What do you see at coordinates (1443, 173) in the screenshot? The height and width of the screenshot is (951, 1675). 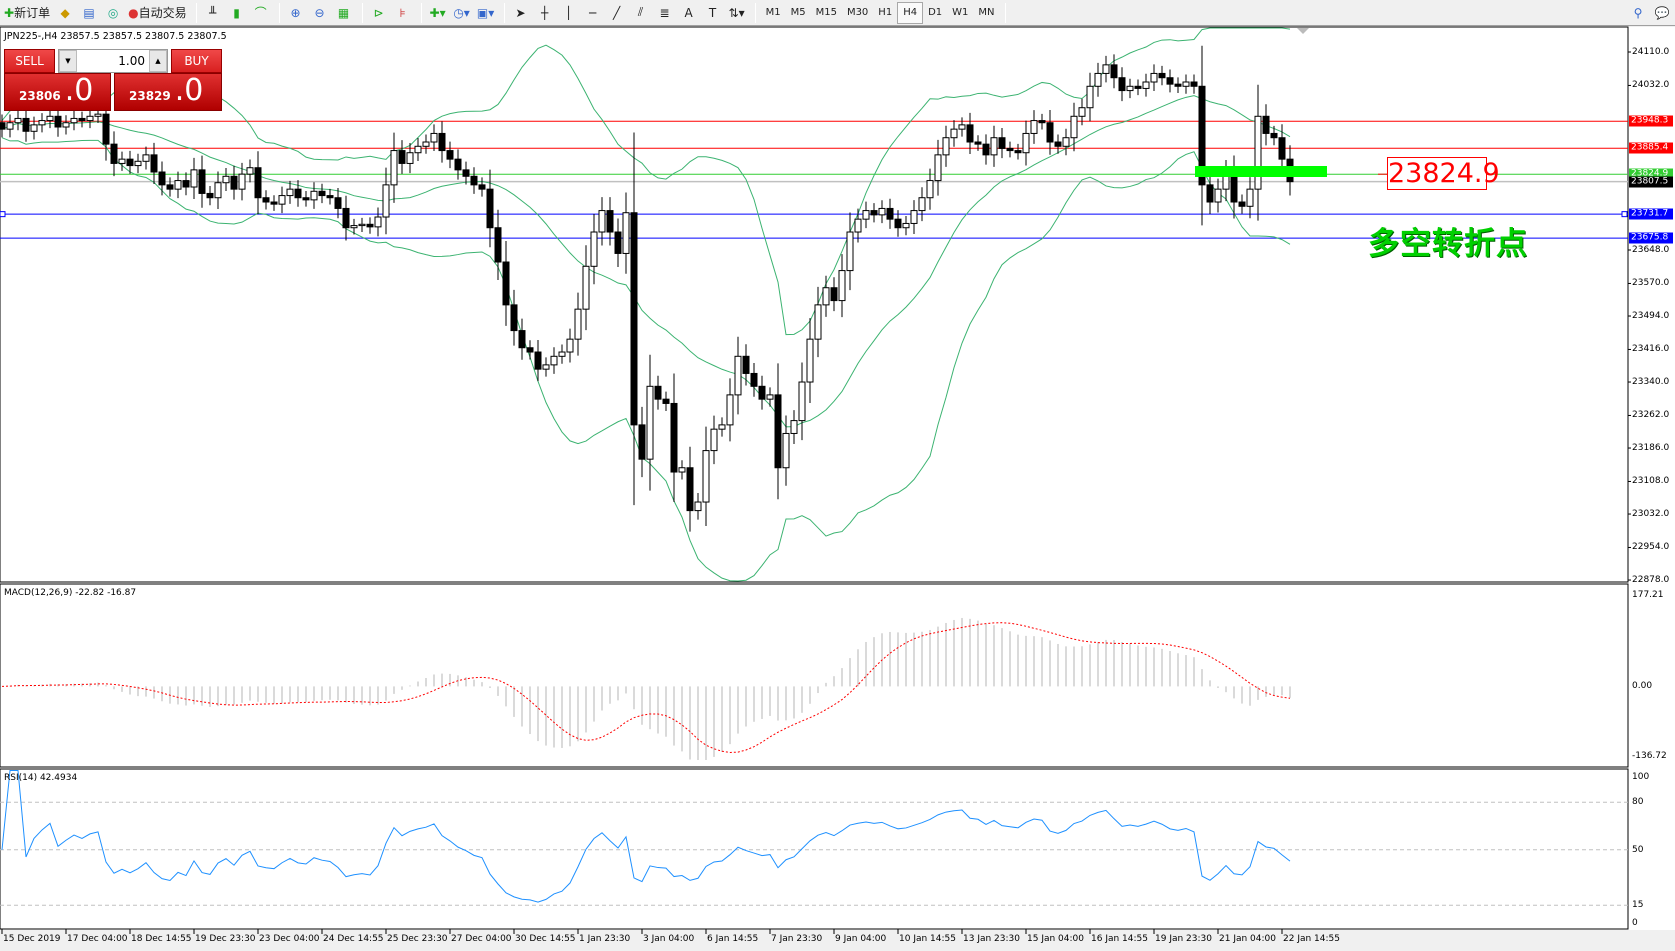 I see `annotation-price-label: 23824.9` at bounding box center [1443, 173].